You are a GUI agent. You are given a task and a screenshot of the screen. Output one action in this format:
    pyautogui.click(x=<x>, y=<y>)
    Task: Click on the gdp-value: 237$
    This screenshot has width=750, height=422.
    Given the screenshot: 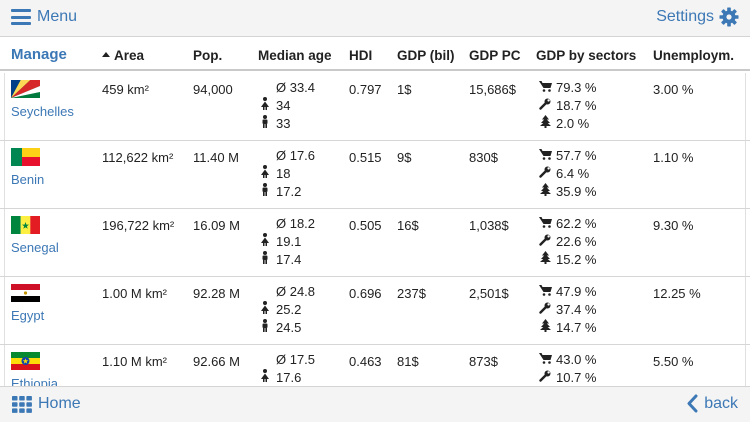 What is the action you would take?
    pyautogui.click(x=411, y=293)
    